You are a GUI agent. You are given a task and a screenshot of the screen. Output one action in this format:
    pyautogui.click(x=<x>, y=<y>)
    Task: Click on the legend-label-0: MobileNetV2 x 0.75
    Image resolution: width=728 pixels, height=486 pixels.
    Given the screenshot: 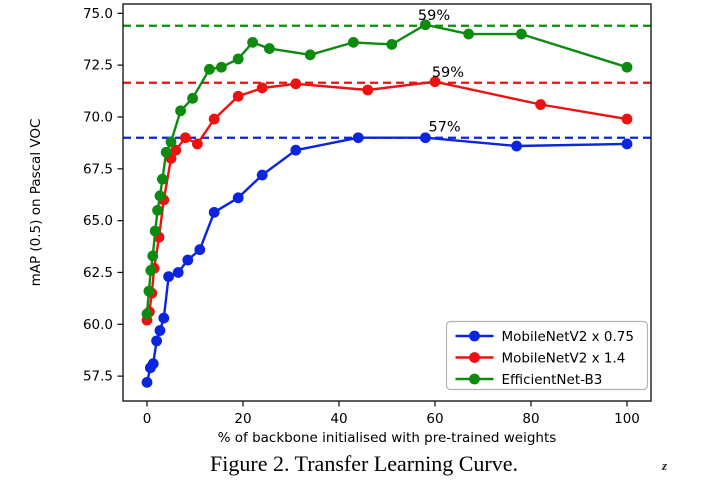 What is the action you would take?
    pyautogui.click(x=568, y=337)
    